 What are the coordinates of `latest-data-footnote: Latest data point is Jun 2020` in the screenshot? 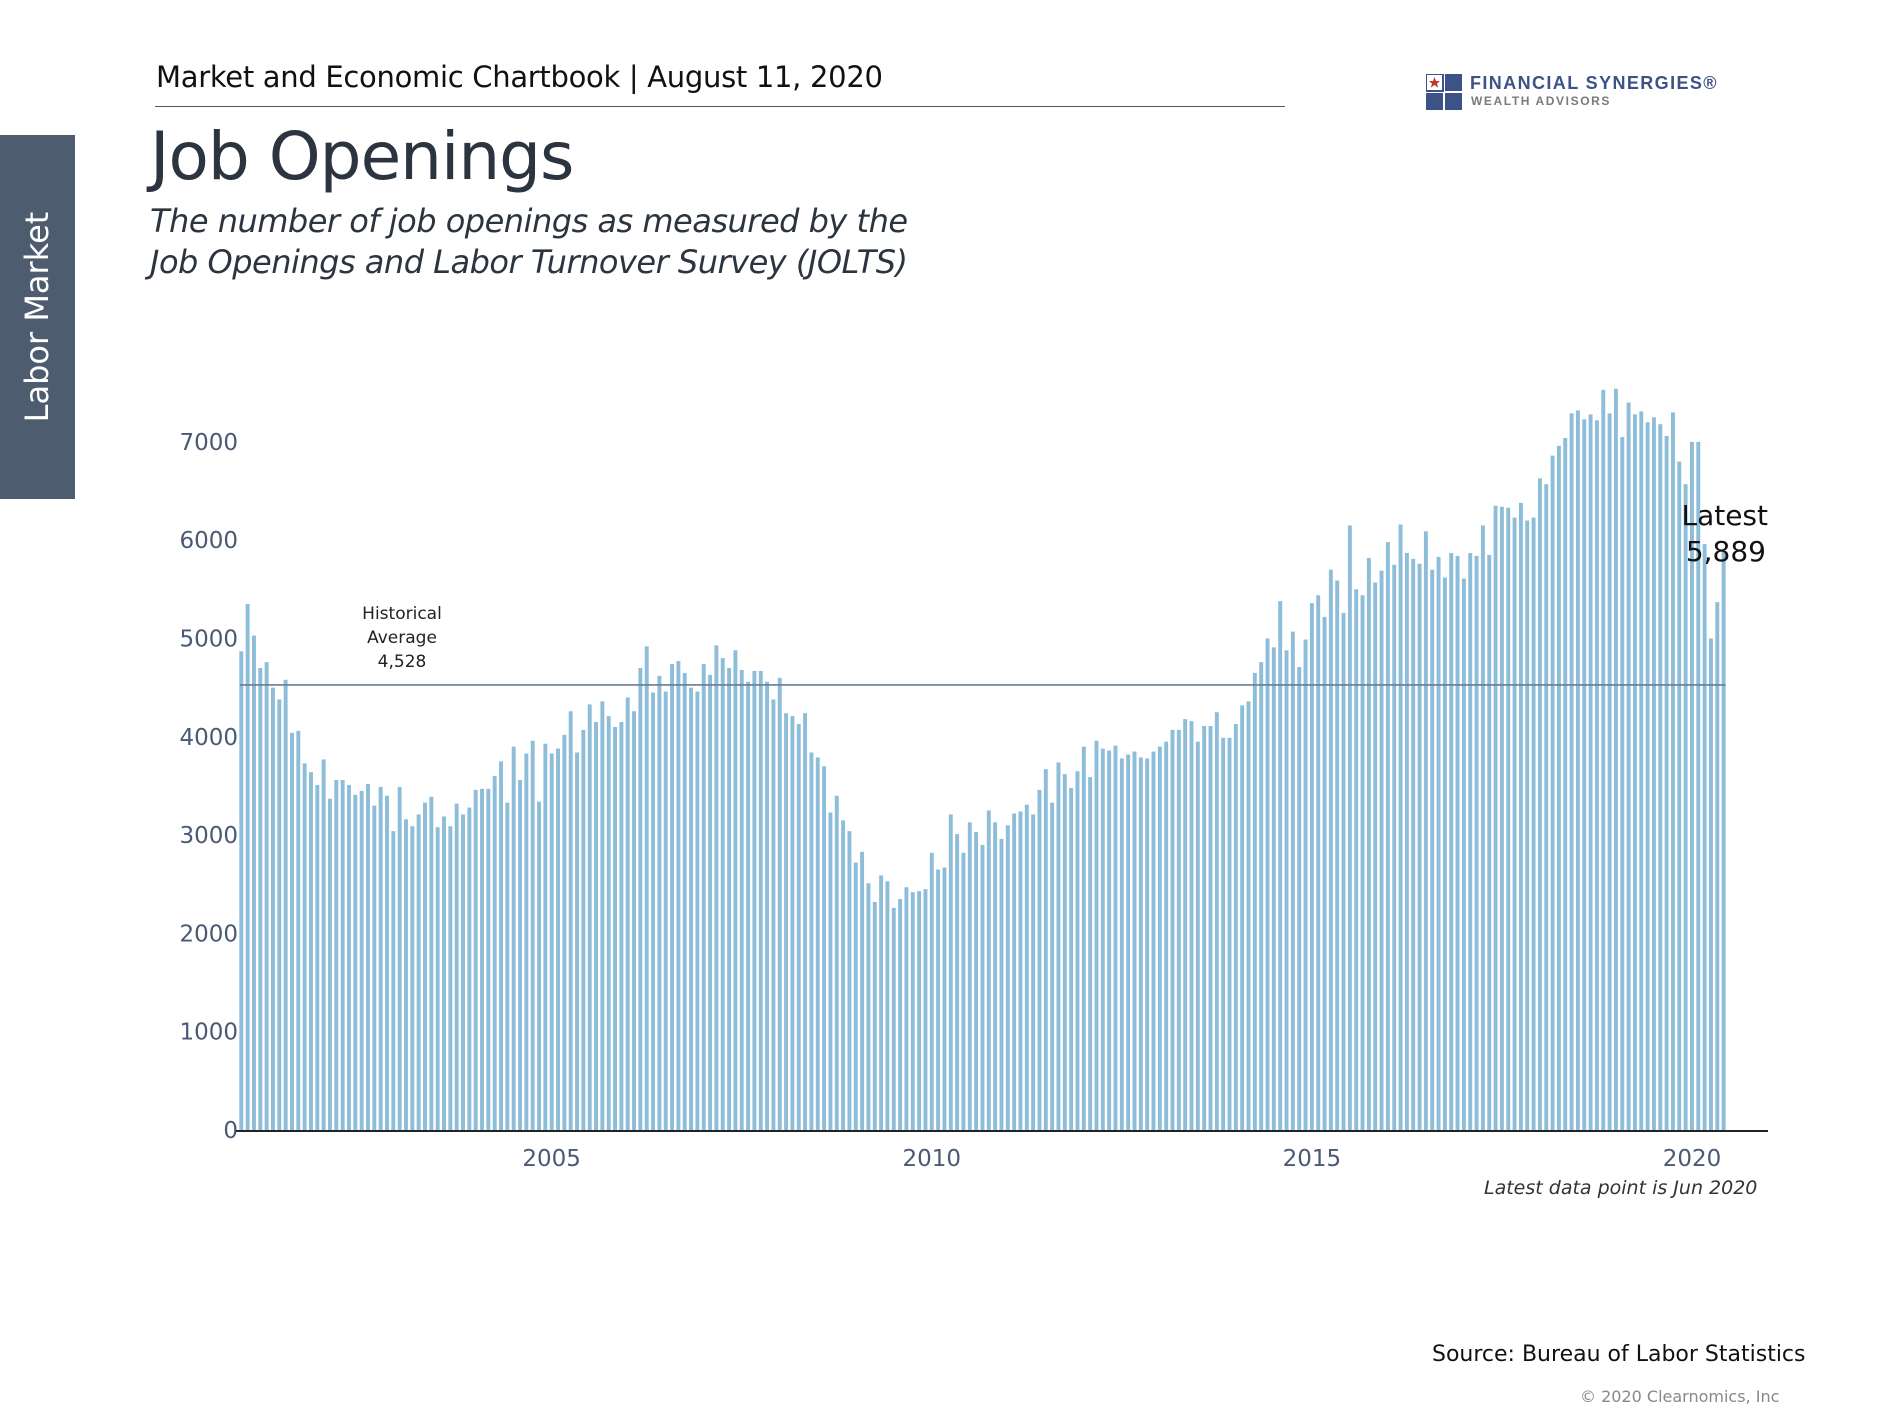 It's located at (1621, 1188).